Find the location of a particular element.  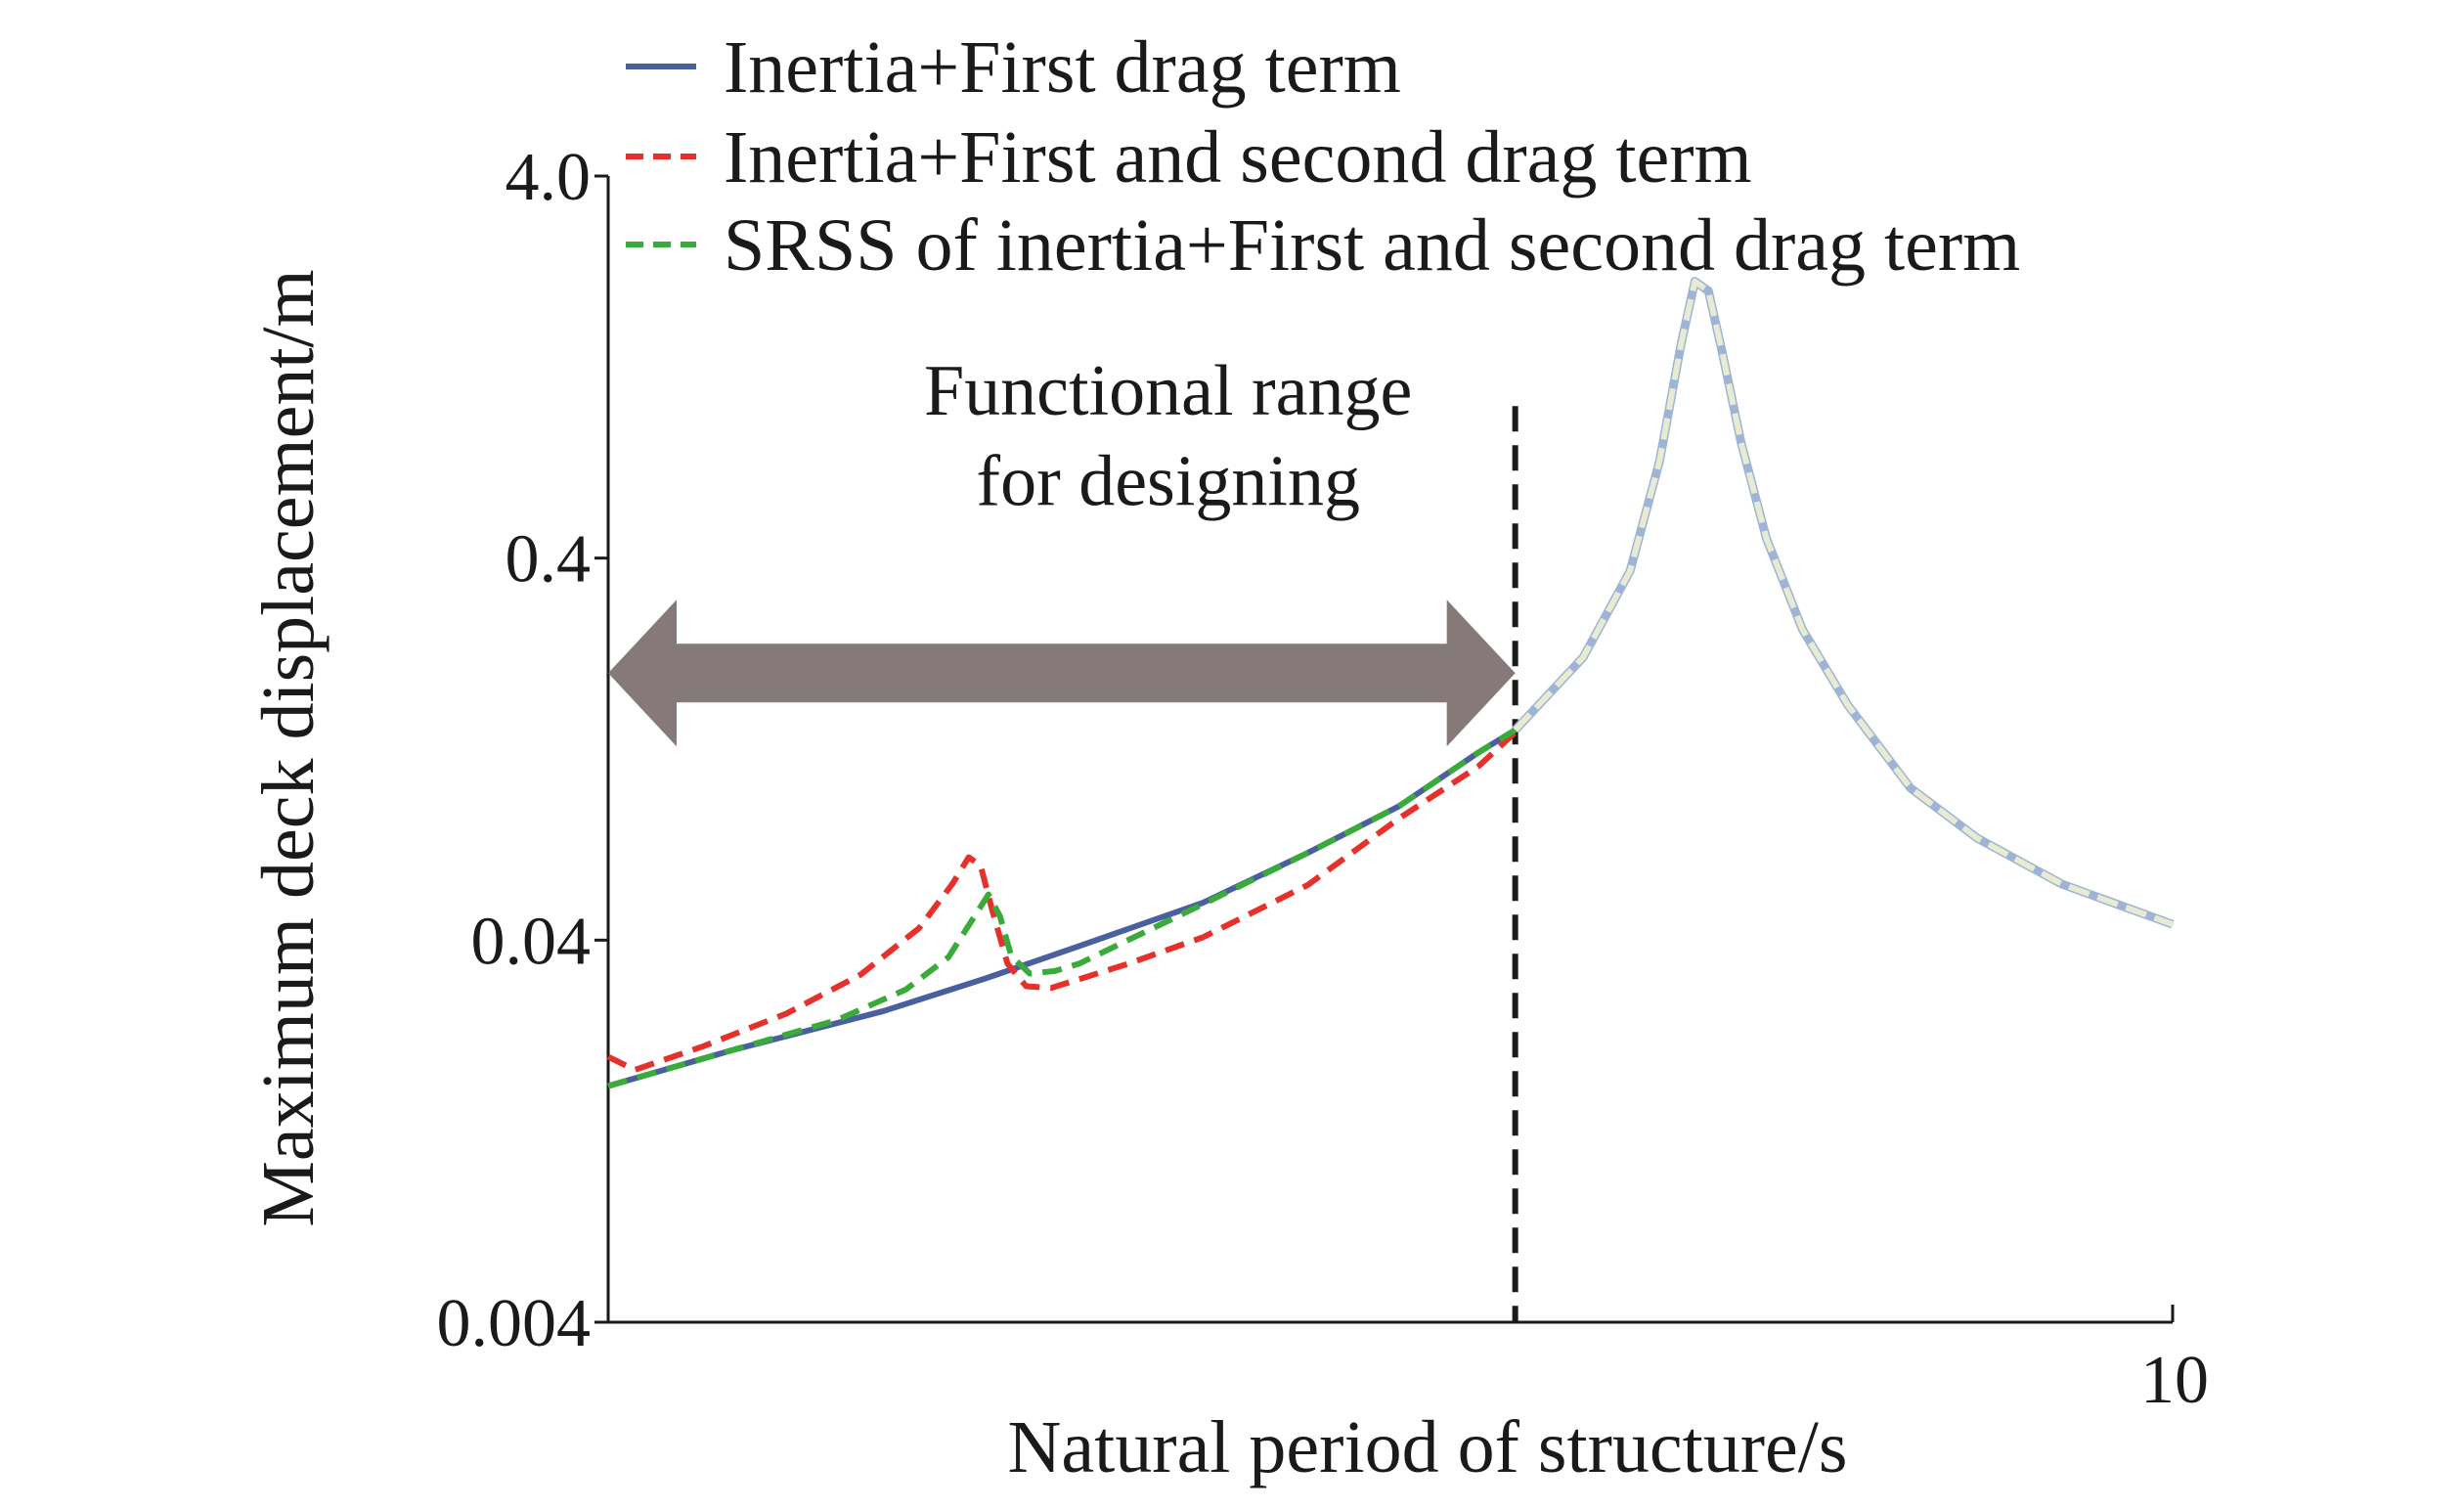

legend-label: Inertia+First drag term is located at coordinates (1062, 68).